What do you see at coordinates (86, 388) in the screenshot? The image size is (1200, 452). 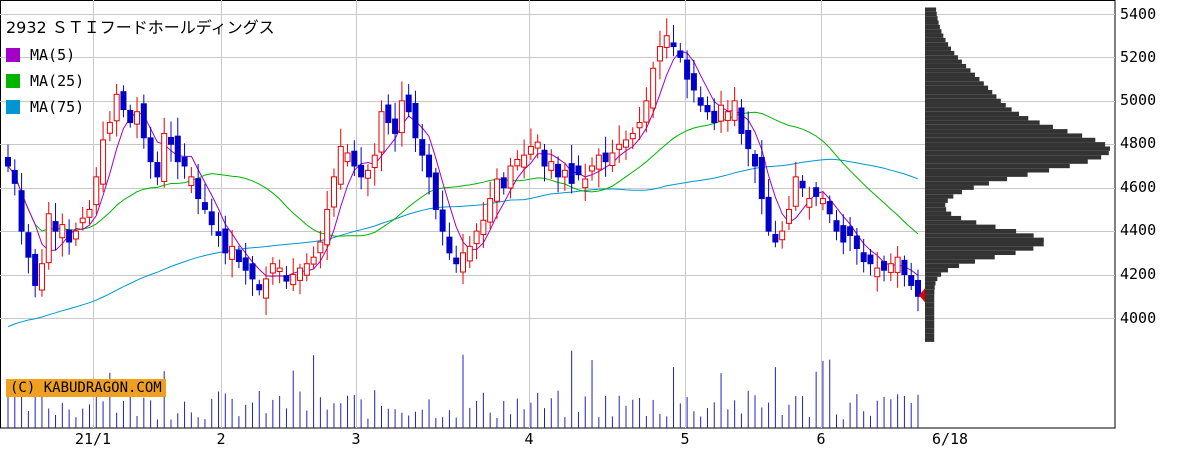 I see `credit-badge: (C) KABUDRAGON.COM` at bounding box center [86, 388].